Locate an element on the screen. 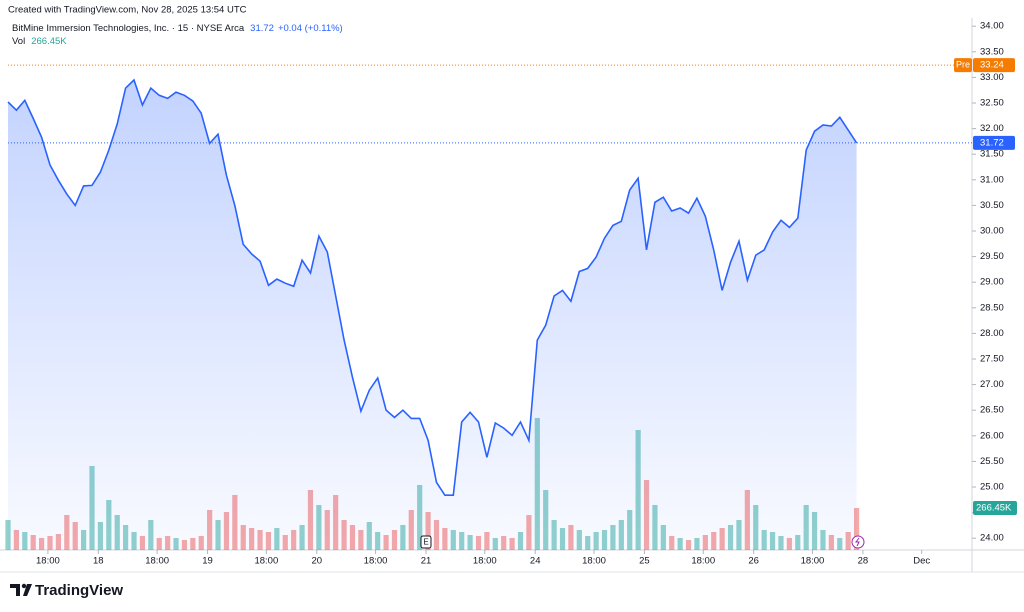  x-tick-label: 19 is located at coordinates (207, 561).